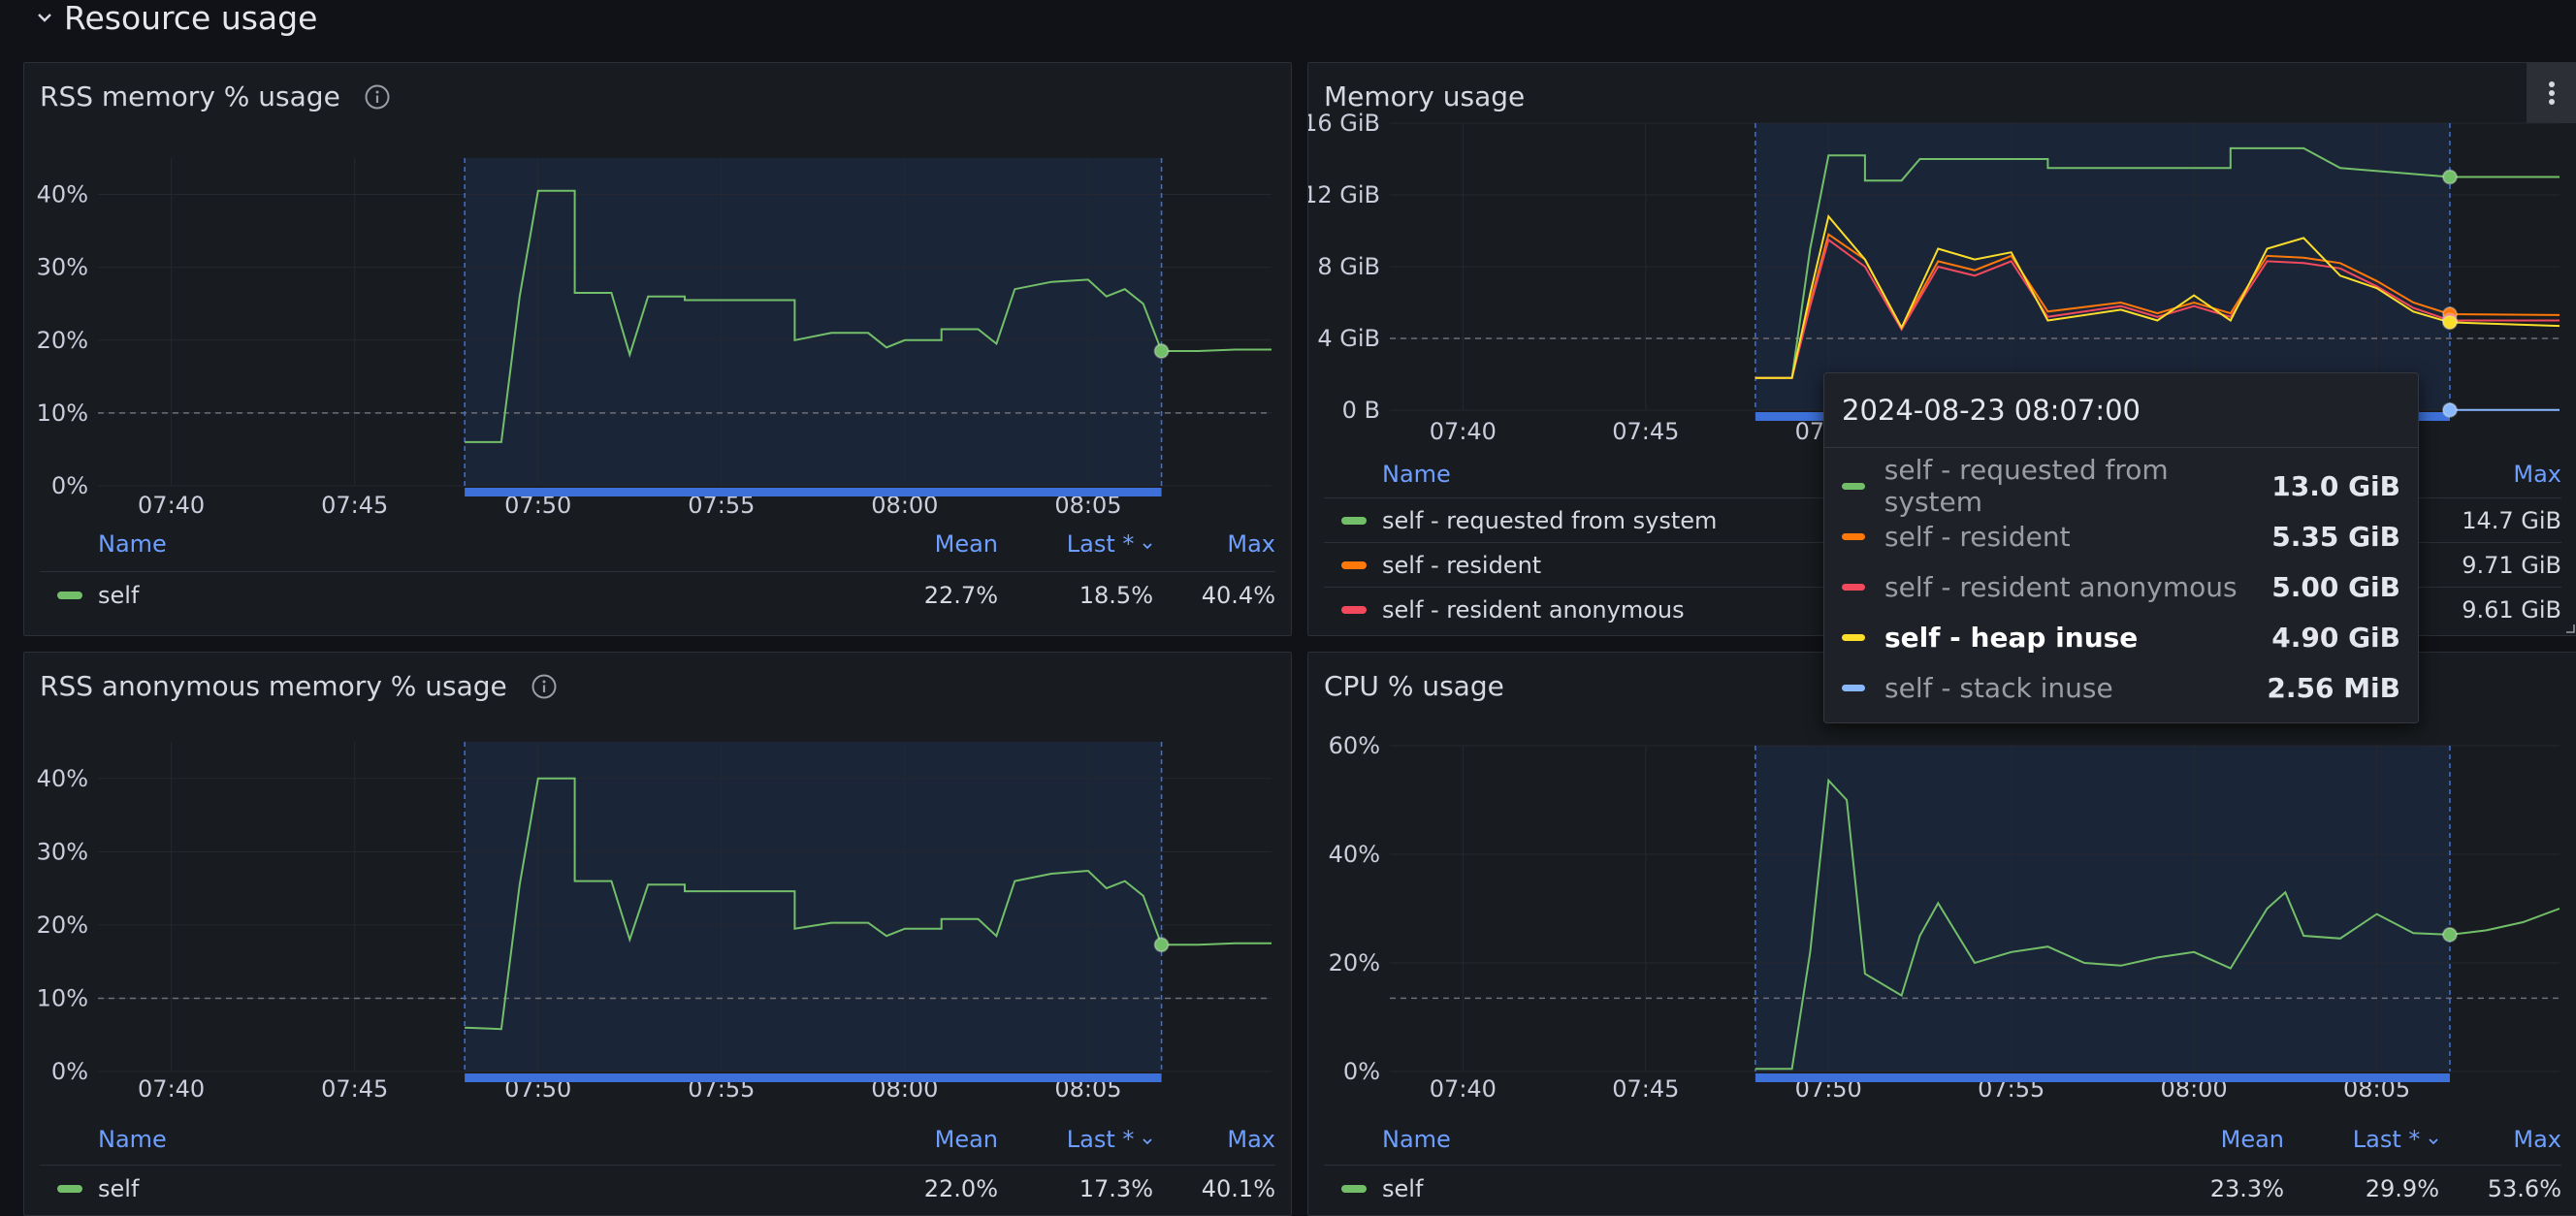  I want to click on series-line-self-resident, so click(2157, 306).